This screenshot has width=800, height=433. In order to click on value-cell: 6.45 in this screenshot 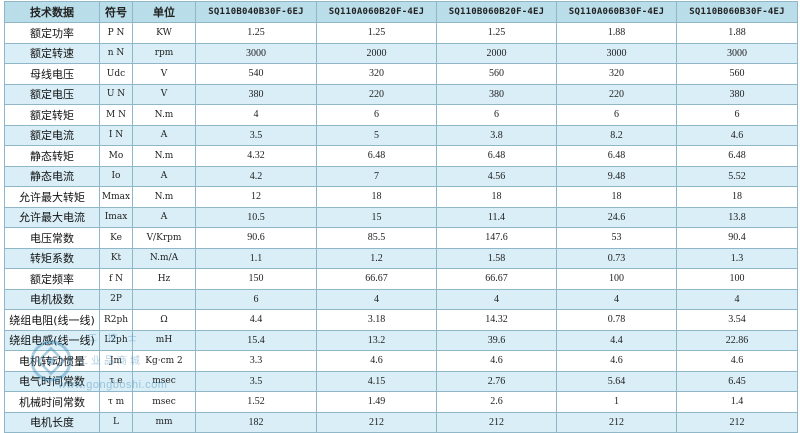, I will do `click(737, 381)`.